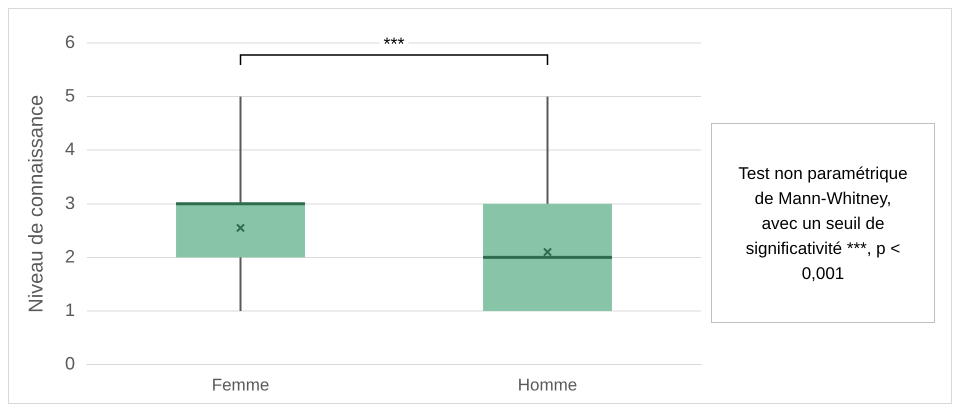 The width and height of the screenshot is (960, 412). What do you see at coordinates (70, 202) in the screenshot?
I see `y-tick-label: 3` at bounding box center [70, 202].